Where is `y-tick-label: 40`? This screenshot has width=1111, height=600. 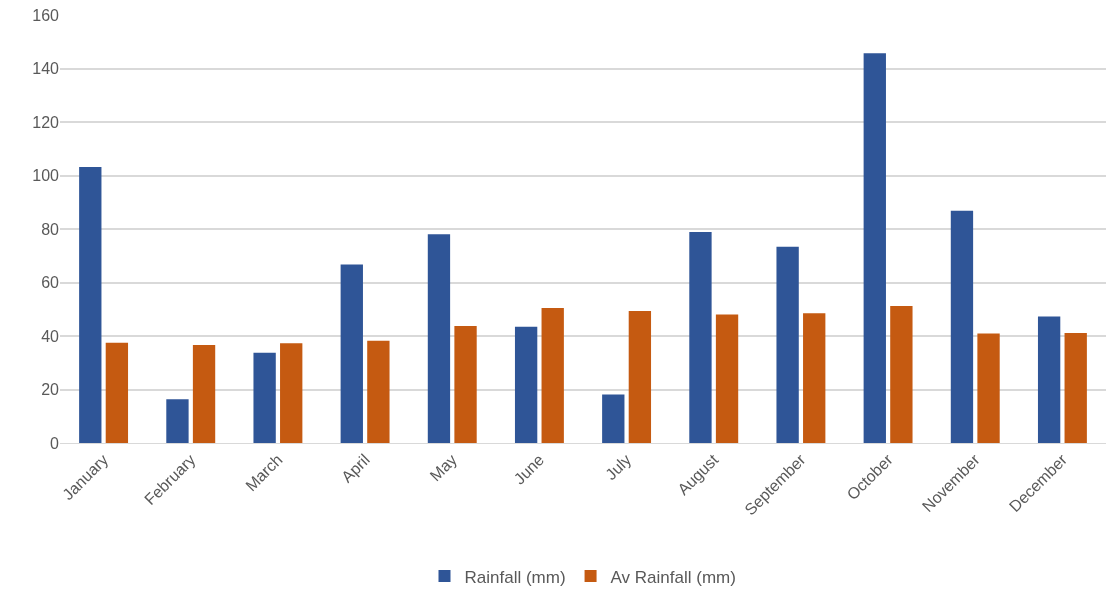
y-tick-label: 40 is located at coordinates (50, 336).